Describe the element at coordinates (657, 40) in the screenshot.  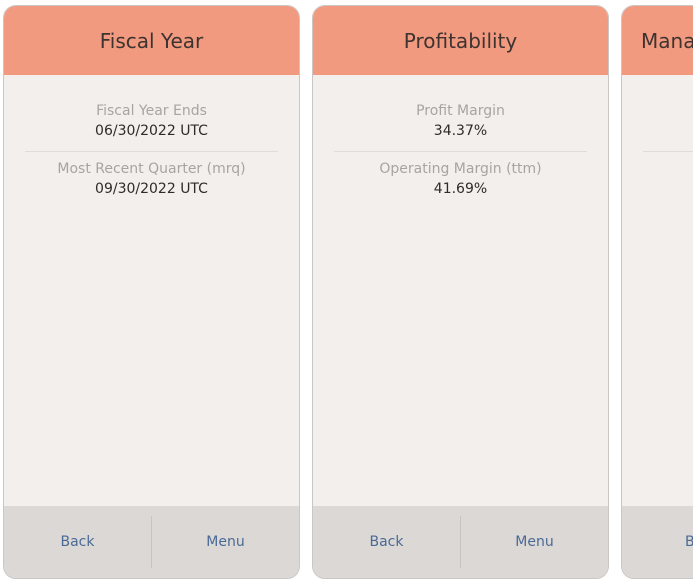
I see `card-title: Mana` at that location.